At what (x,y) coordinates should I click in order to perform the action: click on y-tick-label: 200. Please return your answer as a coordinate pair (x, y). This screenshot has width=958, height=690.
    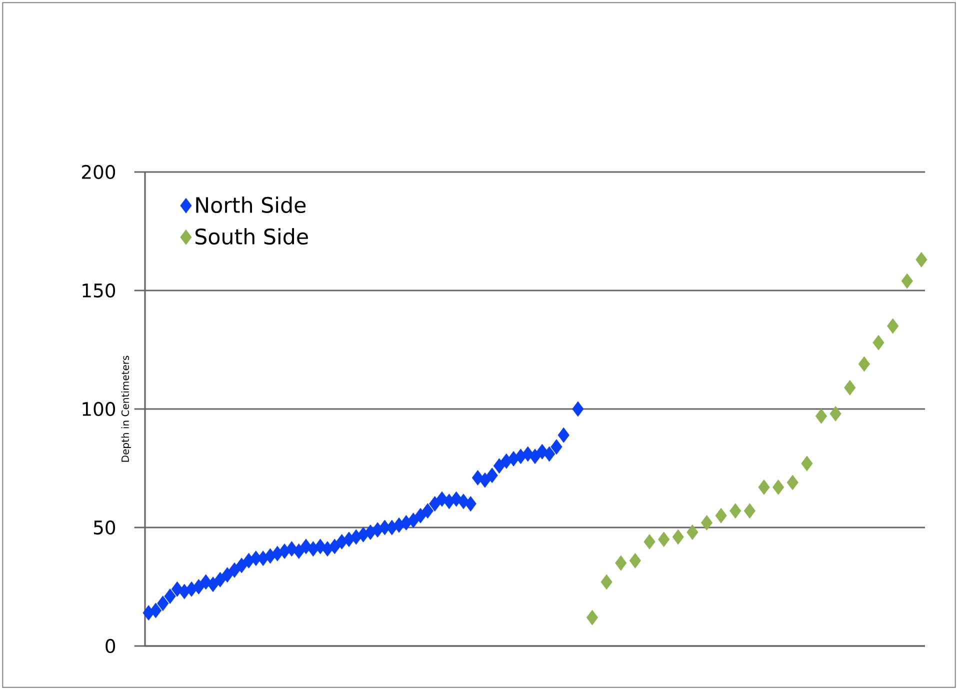
    Looking at the image, I should click on (99, 172).